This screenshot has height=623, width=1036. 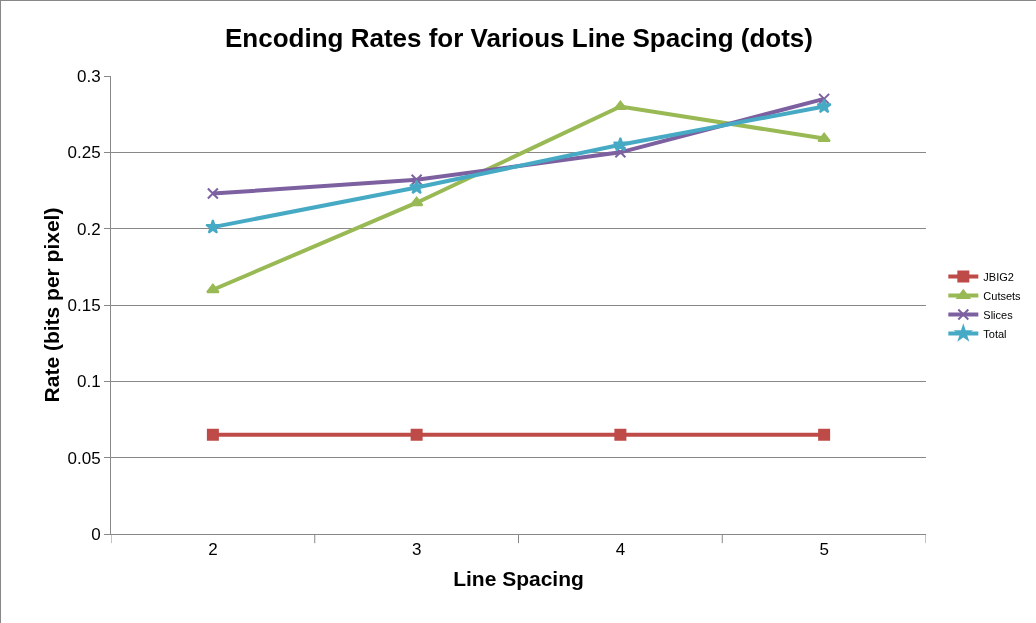 I want to click on y-tick-label: 0.05, so click(x=84, y=458).